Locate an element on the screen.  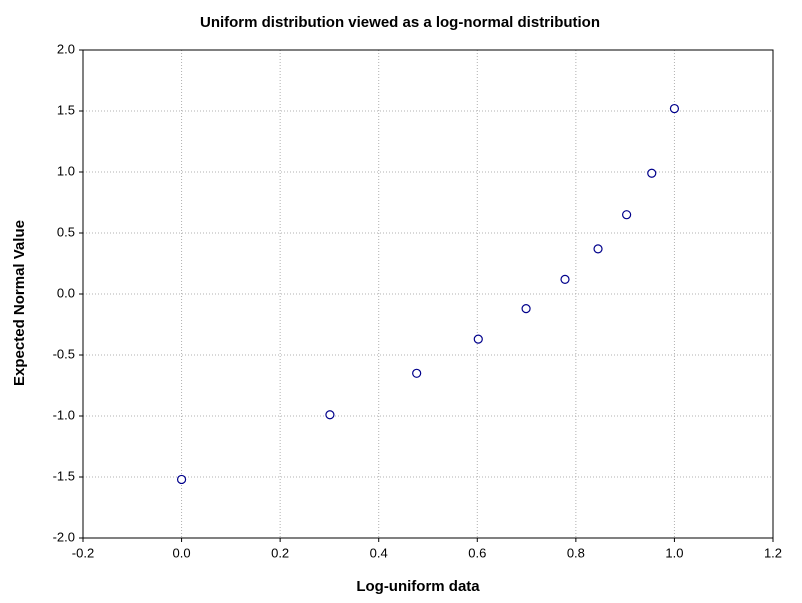
x-tick-label: 0.8 is located at coordinates (576, 552).